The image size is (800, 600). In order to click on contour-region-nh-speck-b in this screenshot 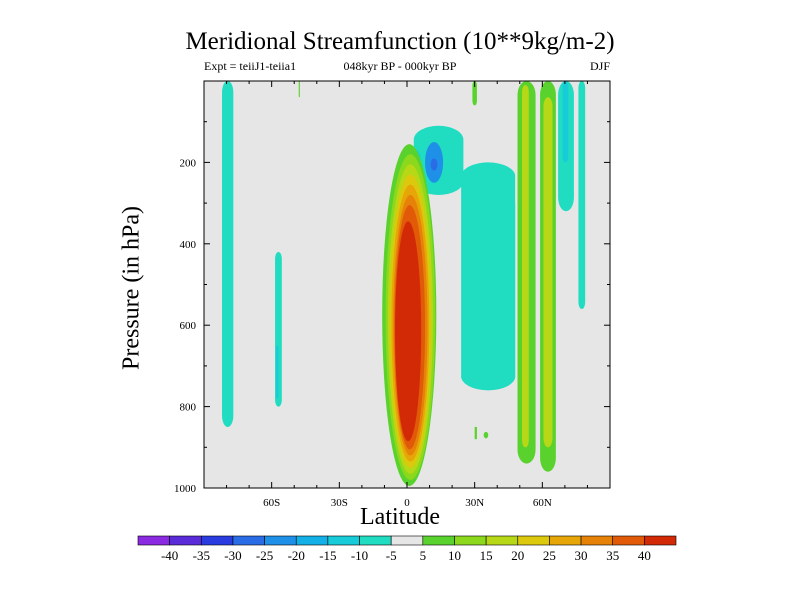, I will do `click(486, 435)`.